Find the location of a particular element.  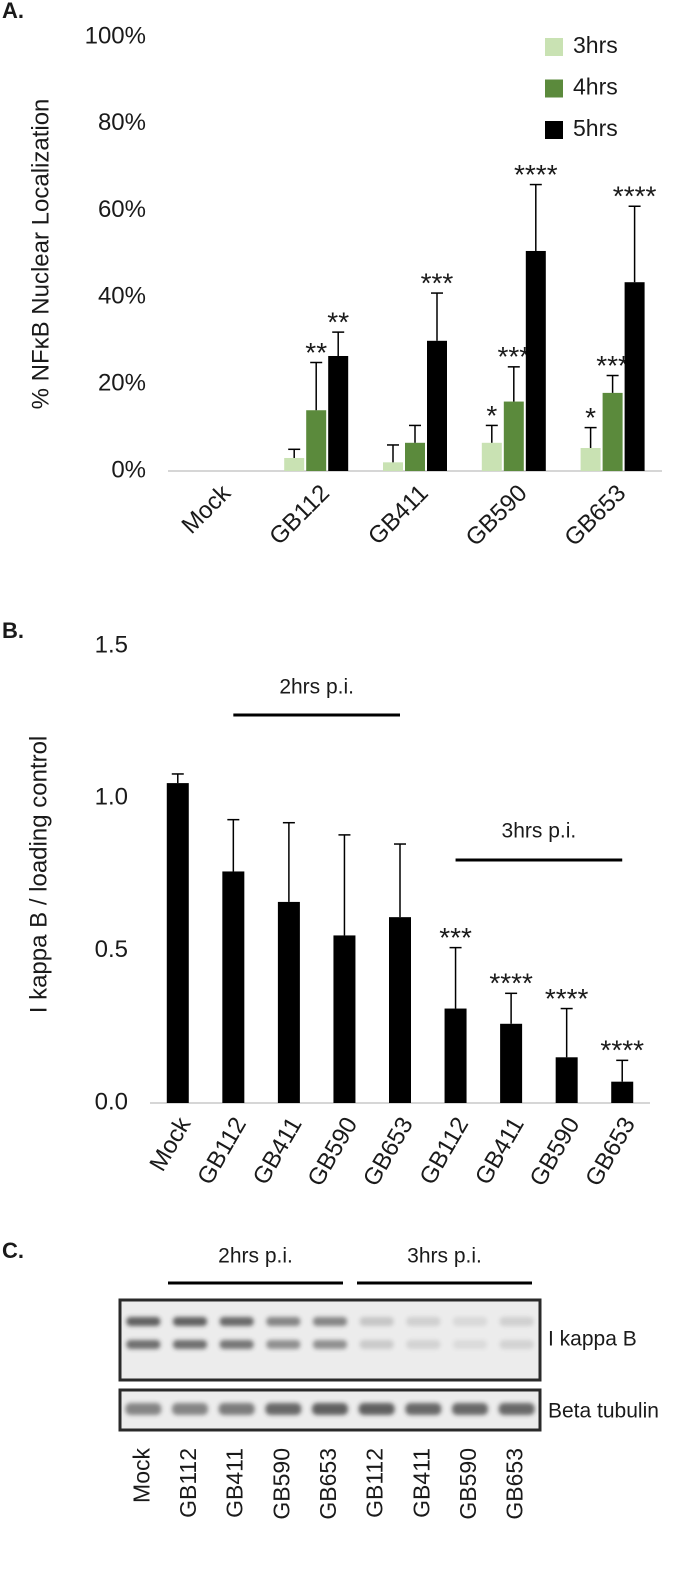

significance-label: * is located at coordinates (491, 415).